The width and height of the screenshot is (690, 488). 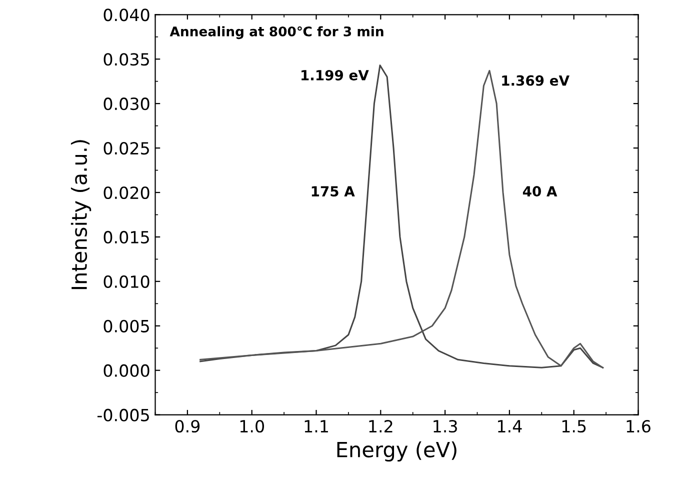 I want to click on x-tick-label: 1.0, so click(x=252, y=426).